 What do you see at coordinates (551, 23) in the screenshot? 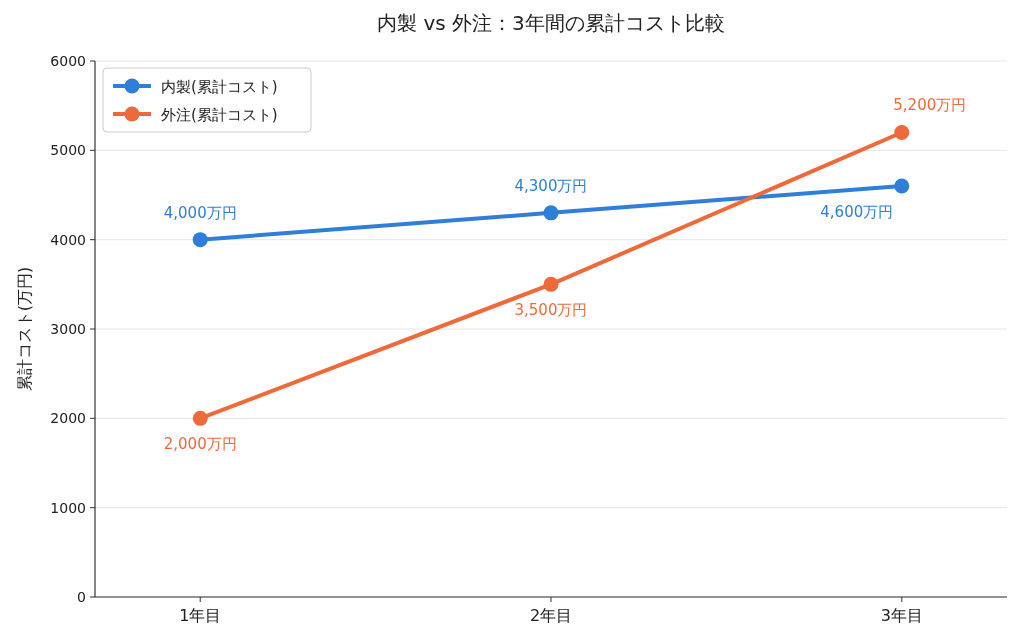
I see `chart-title: 内製 vs 外注：3年間の累計コスト比較` at bounding box center [551, 23].